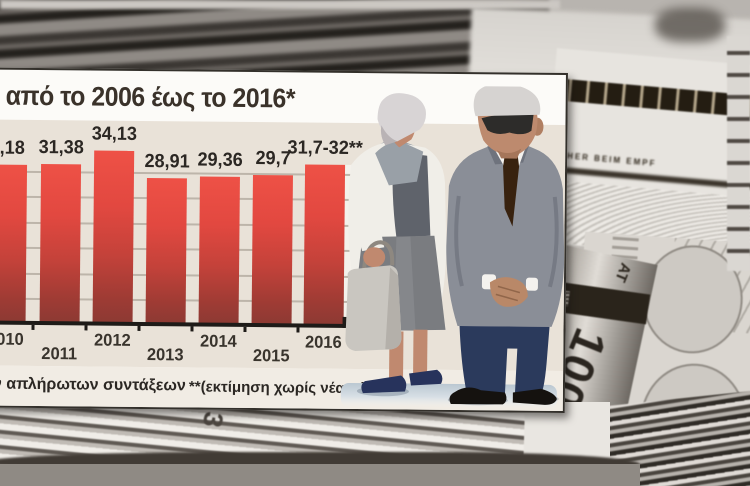  Describe the element at coordinates (507, 100) in the screenshot. I see `man-hair` at that location.